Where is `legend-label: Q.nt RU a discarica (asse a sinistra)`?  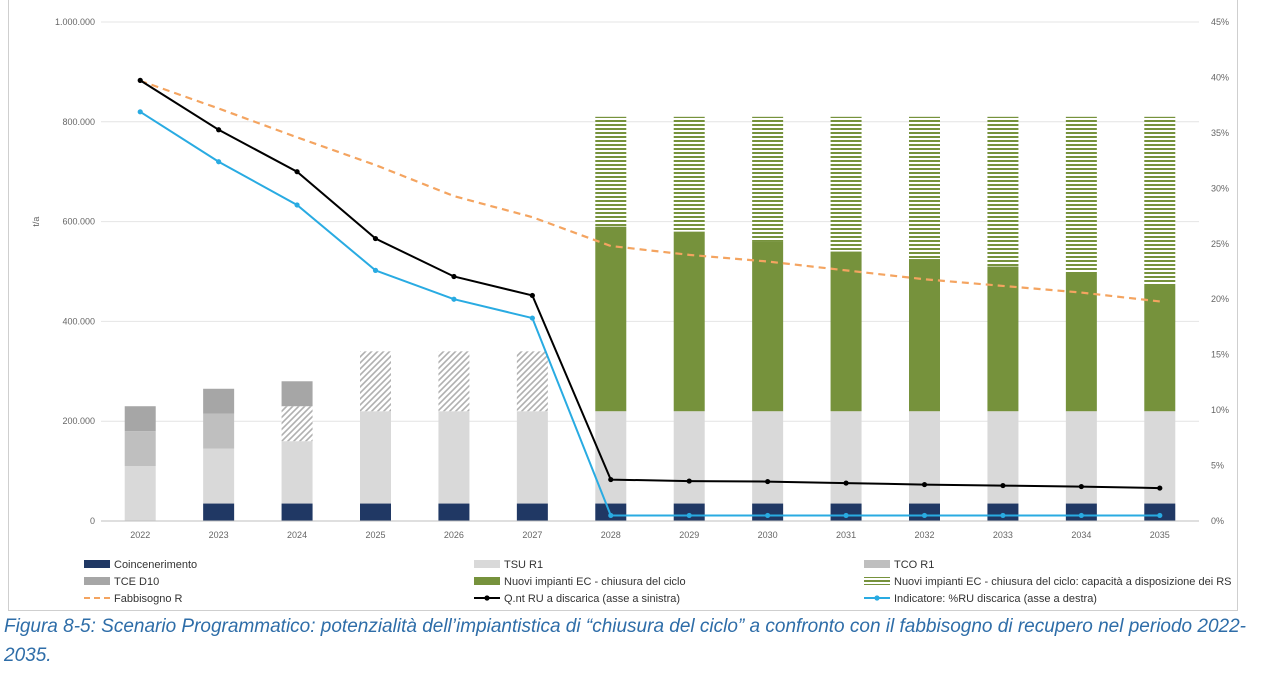 legend-label: Q.nt RU a discarica (asse a sinistra) is located at coordinates (592, 599).